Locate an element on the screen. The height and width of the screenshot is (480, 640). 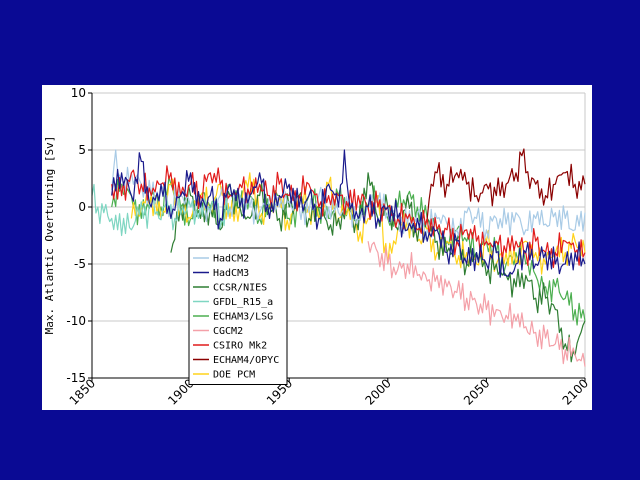
legend-label: ECHAM3/LSG is located at coordinates (243, 317).